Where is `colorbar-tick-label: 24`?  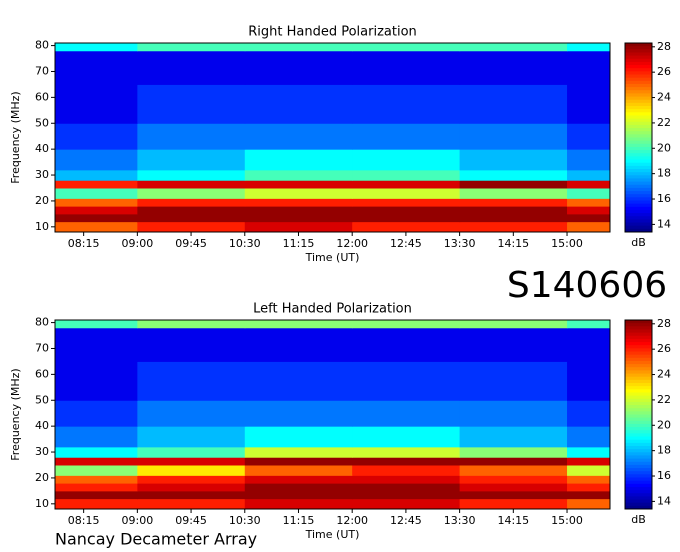
colorbar-tick-label: 24 is located at coordinates (664, 97).